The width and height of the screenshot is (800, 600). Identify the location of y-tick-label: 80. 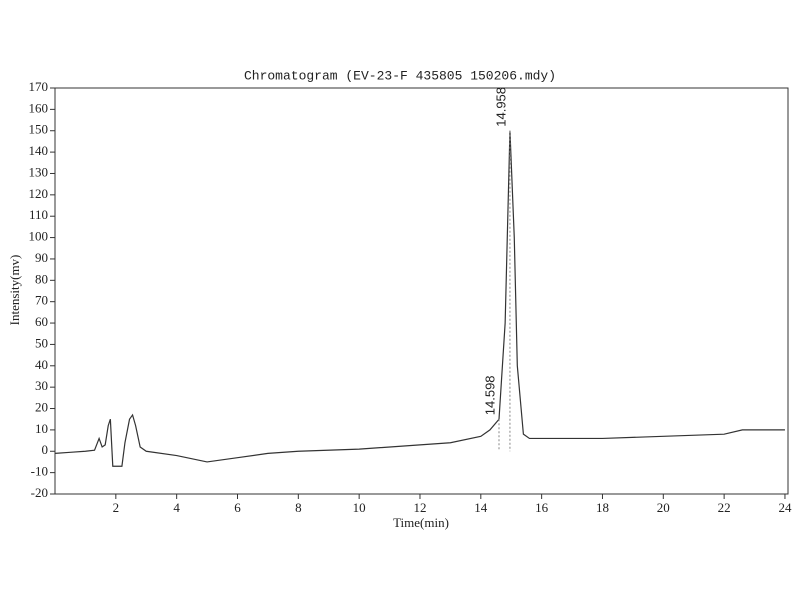
(41, 278).